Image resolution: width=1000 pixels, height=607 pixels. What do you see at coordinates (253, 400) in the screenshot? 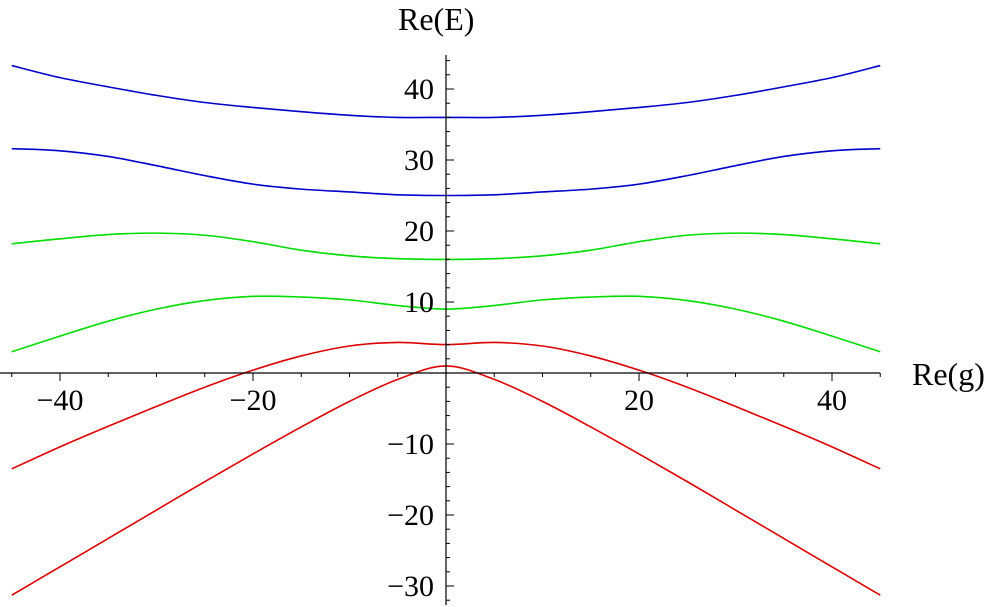
I see `x-tick-label: −20` at bounding box center [253, 400].